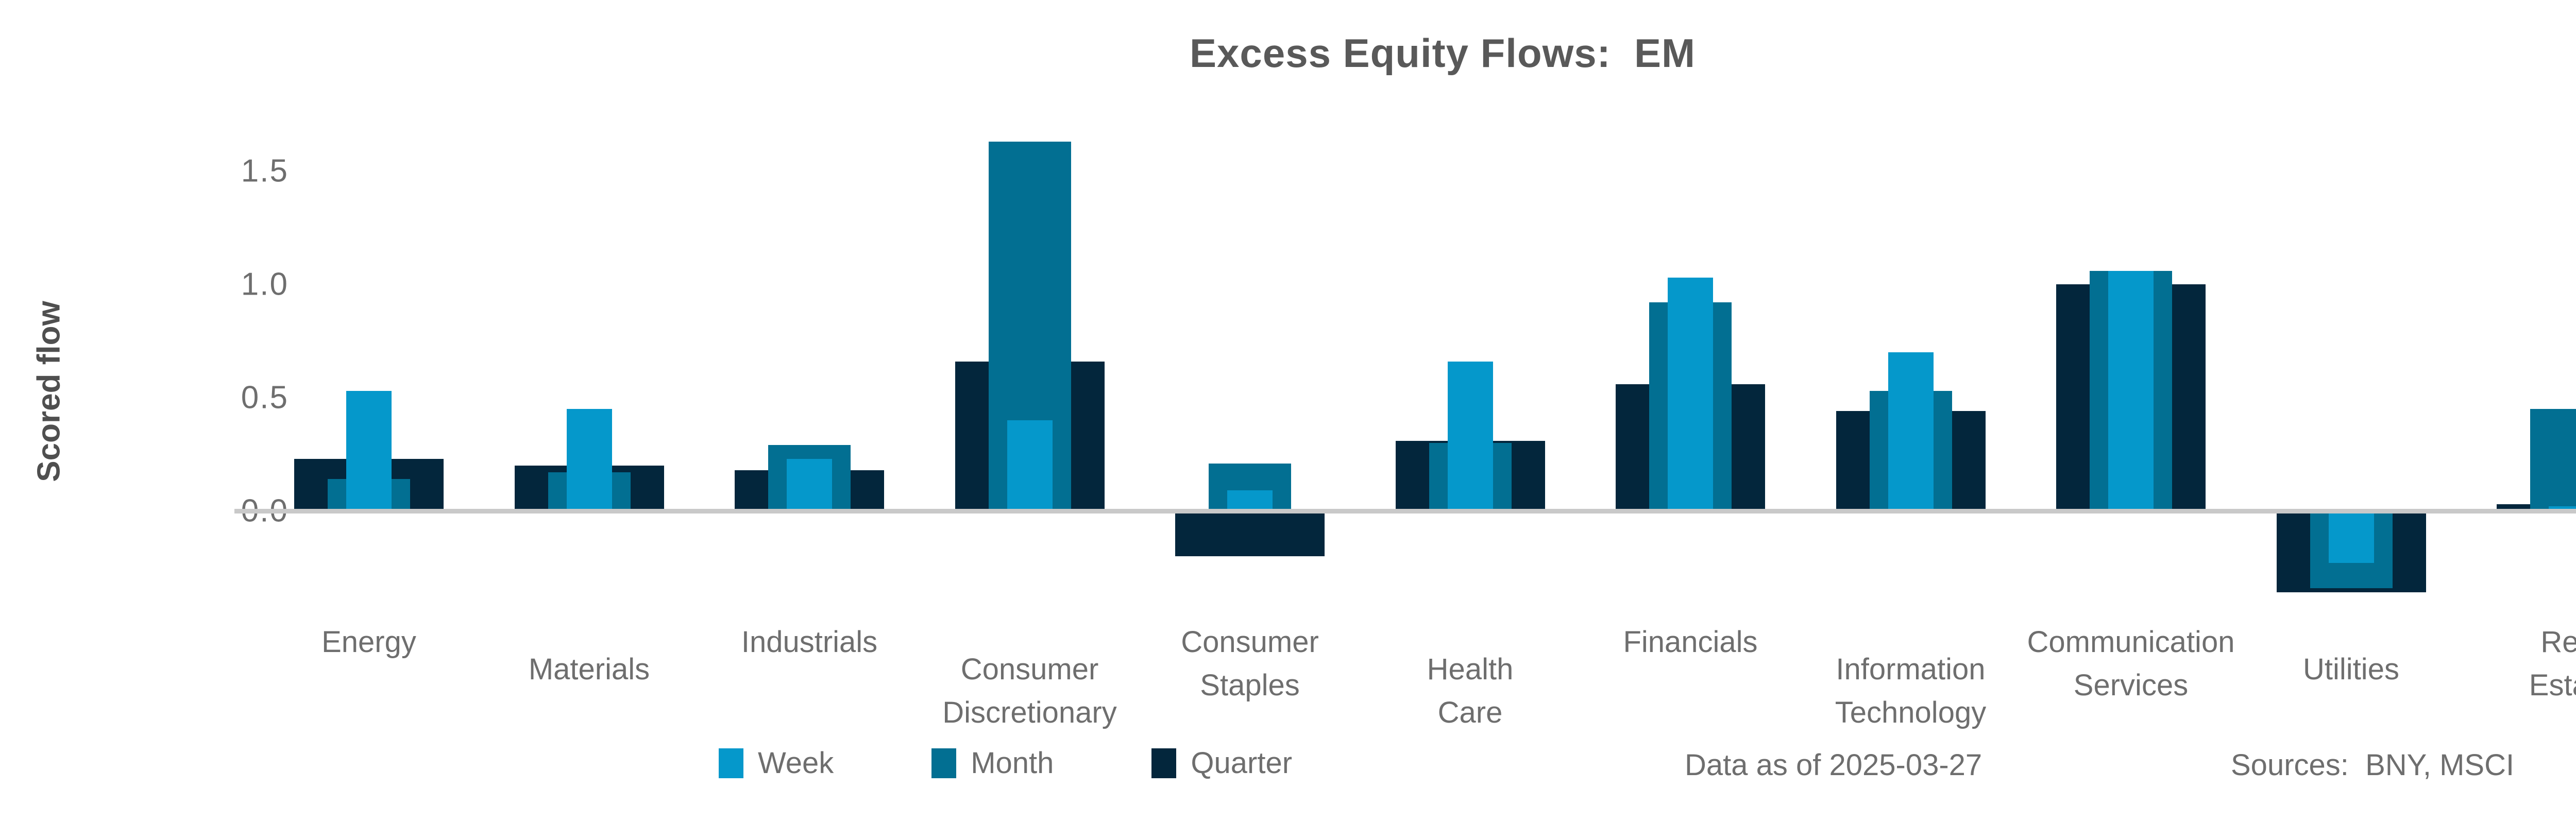 This screenshot has width=2576, height=822. Describe the element at coordinates (265, 398) in the screenshot. I see `y-tick-label: 0.5` at that location.